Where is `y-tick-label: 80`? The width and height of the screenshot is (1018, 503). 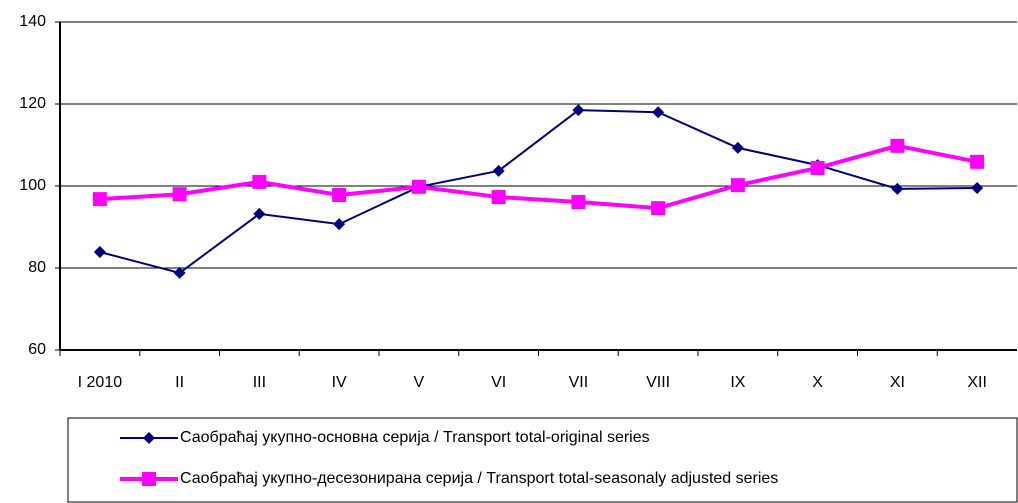 y-tick-label: 80 is located at coordinates (37, 267).